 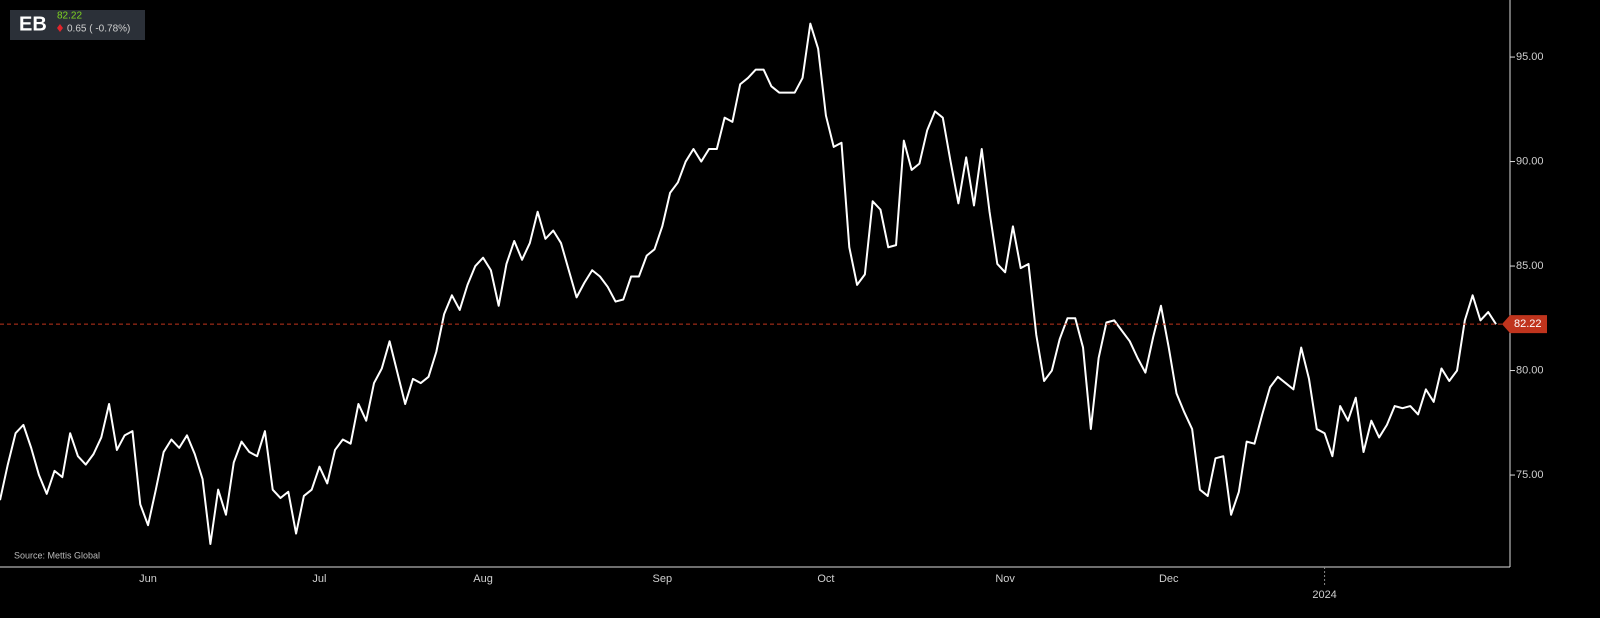 What do you see at coordinates (483, 579) in the screenshot?
I see `x-tick-label: Aug` at bounding box center [483, 579].